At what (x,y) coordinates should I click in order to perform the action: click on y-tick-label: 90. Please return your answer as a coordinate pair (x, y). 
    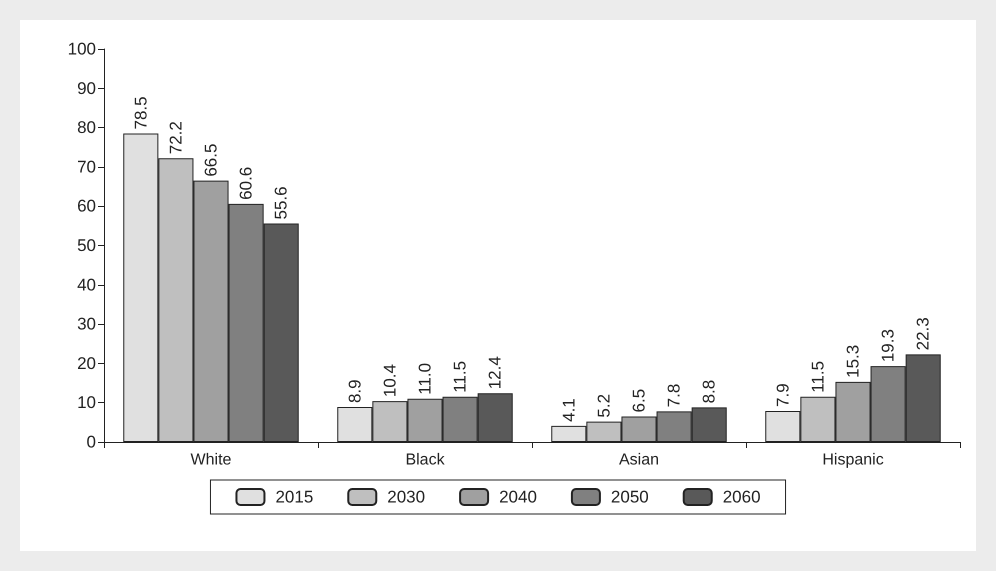
    Looking at the image, I should click on (86, 88).